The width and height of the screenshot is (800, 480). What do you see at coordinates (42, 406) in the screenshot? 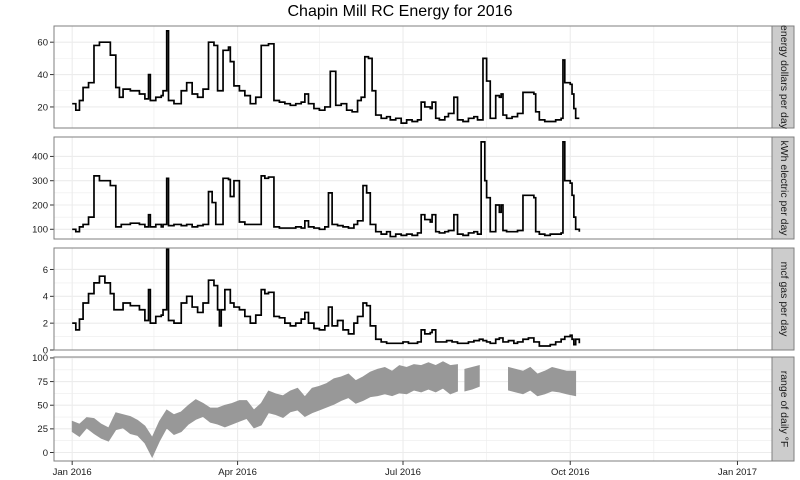
I see `y-tick-label: 50` at bounding box center [42, 406].